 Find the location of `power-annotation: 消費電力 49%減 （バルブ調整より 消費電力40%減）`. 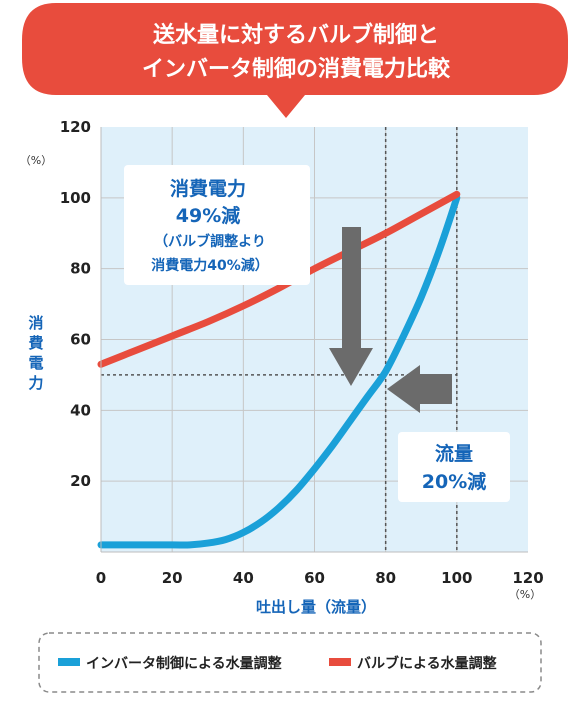

power-annotation: 消費電力 49%減 （バルブ調整より 消費電力40%減） is located at coordinates (217, 225).